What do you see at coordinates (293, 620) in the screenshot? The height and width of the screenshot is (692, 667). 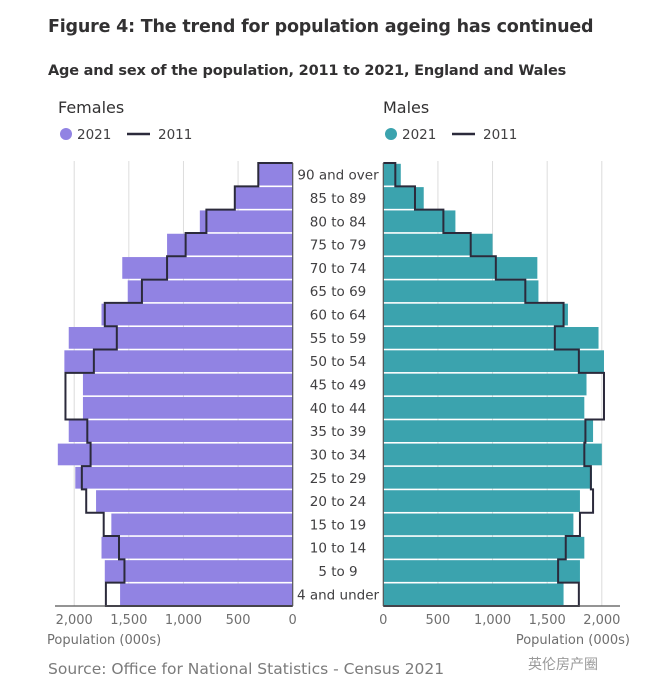 I see `females-tick-label: 0` at bounding box center [293, 620].